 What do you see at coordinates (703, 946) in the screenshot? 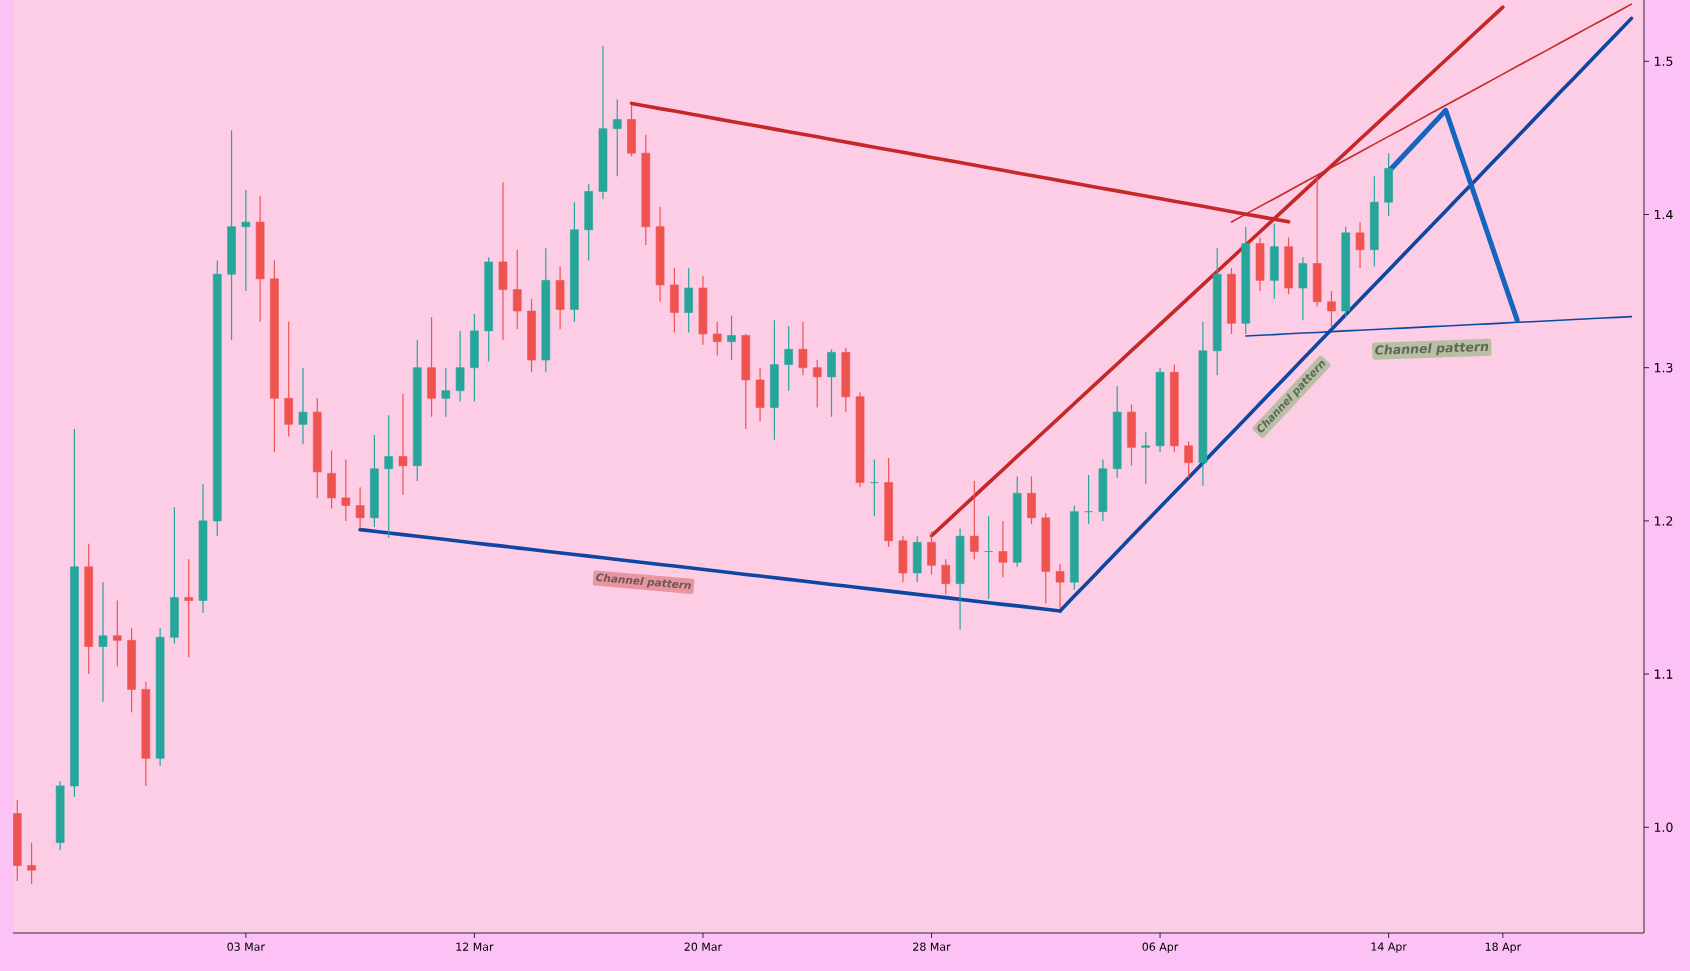
I see `x-tick-label: 20 Mar` at bounding box center [703, 946].